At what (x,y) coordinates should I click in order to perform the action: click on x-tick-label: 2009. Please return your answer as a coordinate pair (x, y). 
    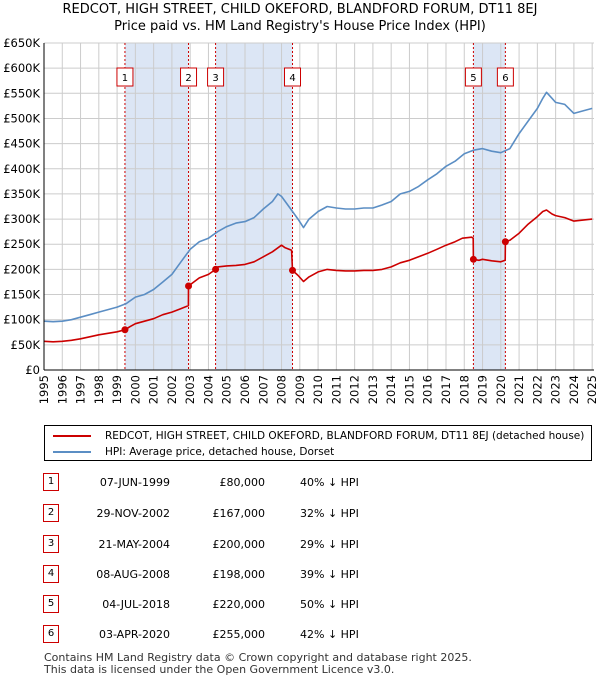
    Looking at the image, I should click on (300, 389).